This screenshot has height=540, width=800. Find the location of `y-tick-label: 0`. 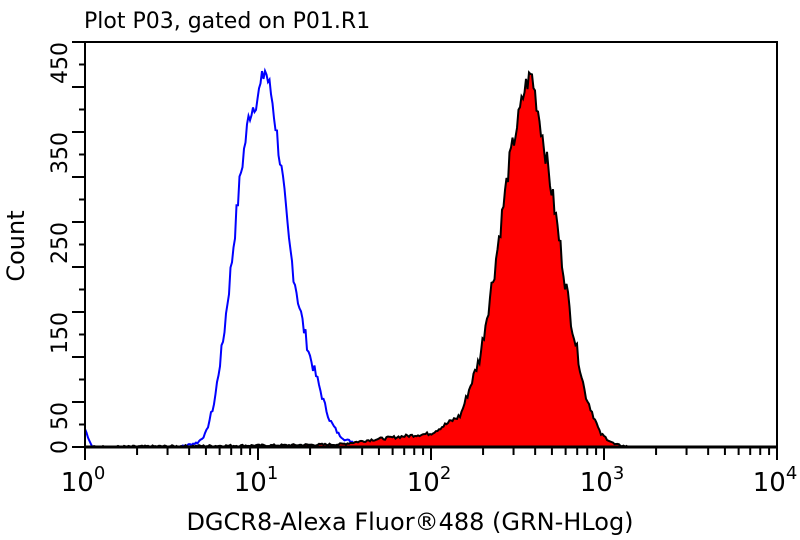

y-tick-label: 0 is located at coordinates (60, 447).